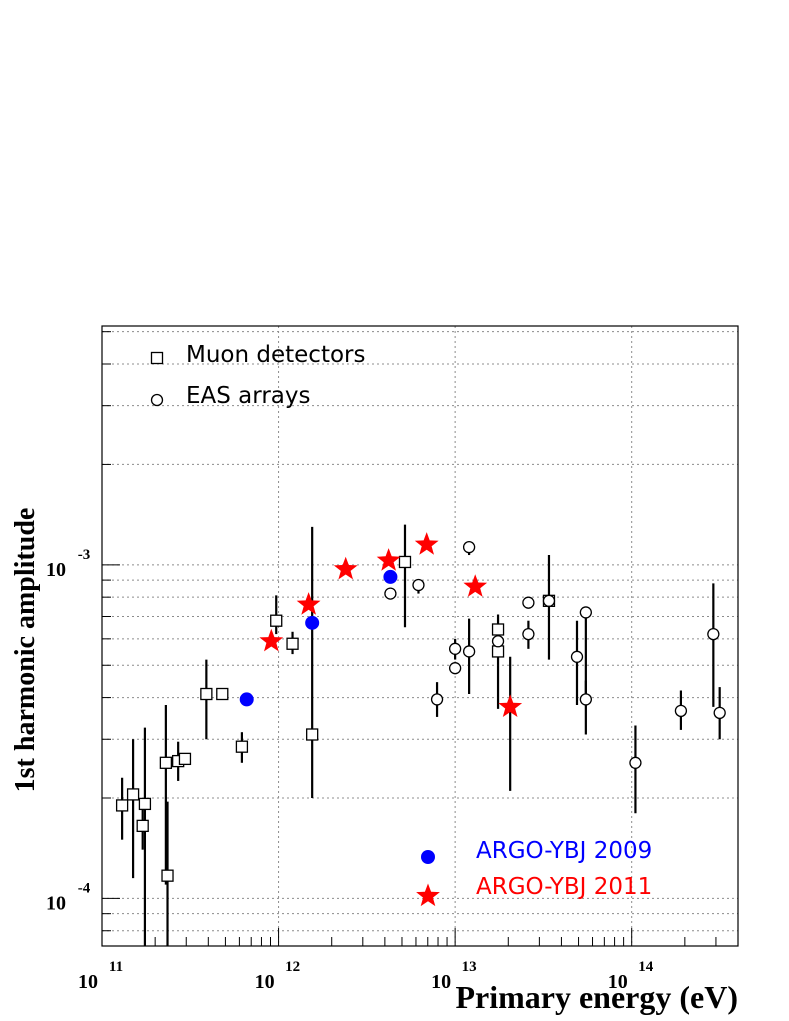 The image size is (789, 1021). What do you see at coordinates (596, 997) in the screenshot?
I see `x-axis-label: Primary energy (eV)` at bounding box center [596, 997].